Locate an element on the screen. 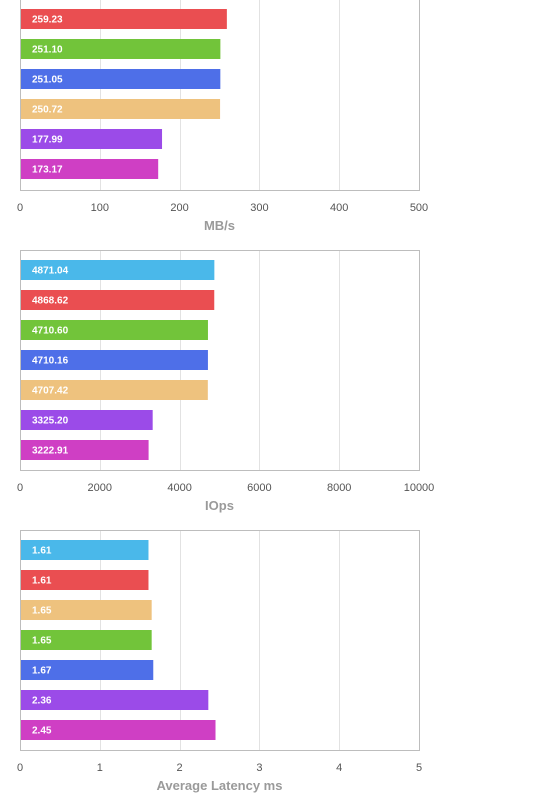  bar-value-label: 2.36 is located at coordinates (42, 701).